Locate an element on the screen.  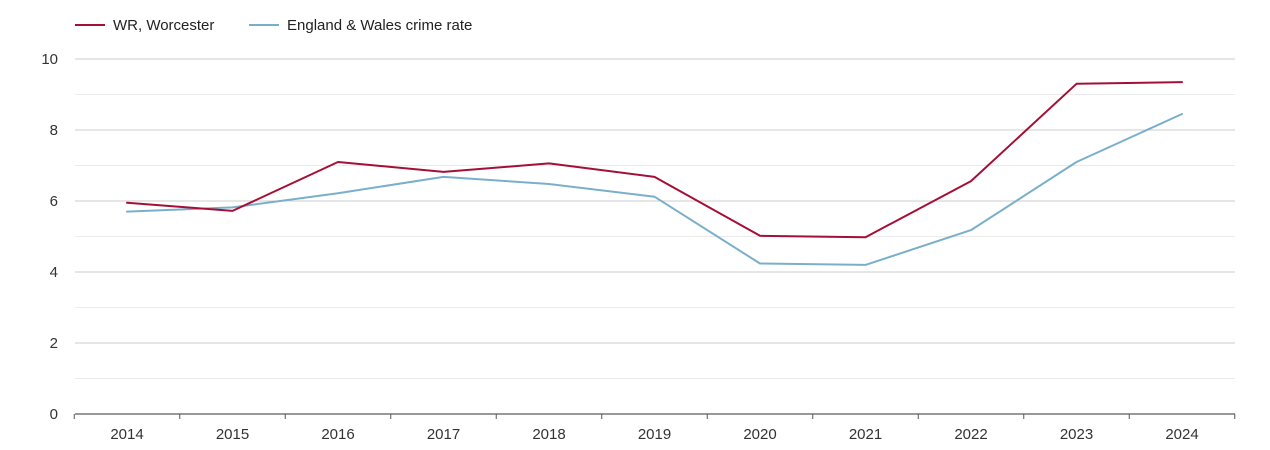
x-tick-label: 2019 is located at coordinates (654, 434).